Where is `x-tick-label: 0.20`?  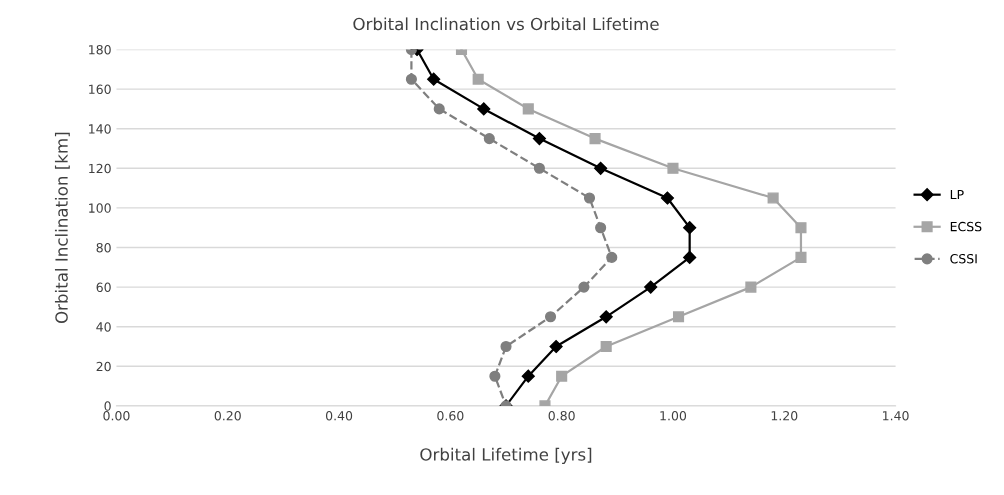
x-tick-label: 0.20 is located at coordinates (227, 415).